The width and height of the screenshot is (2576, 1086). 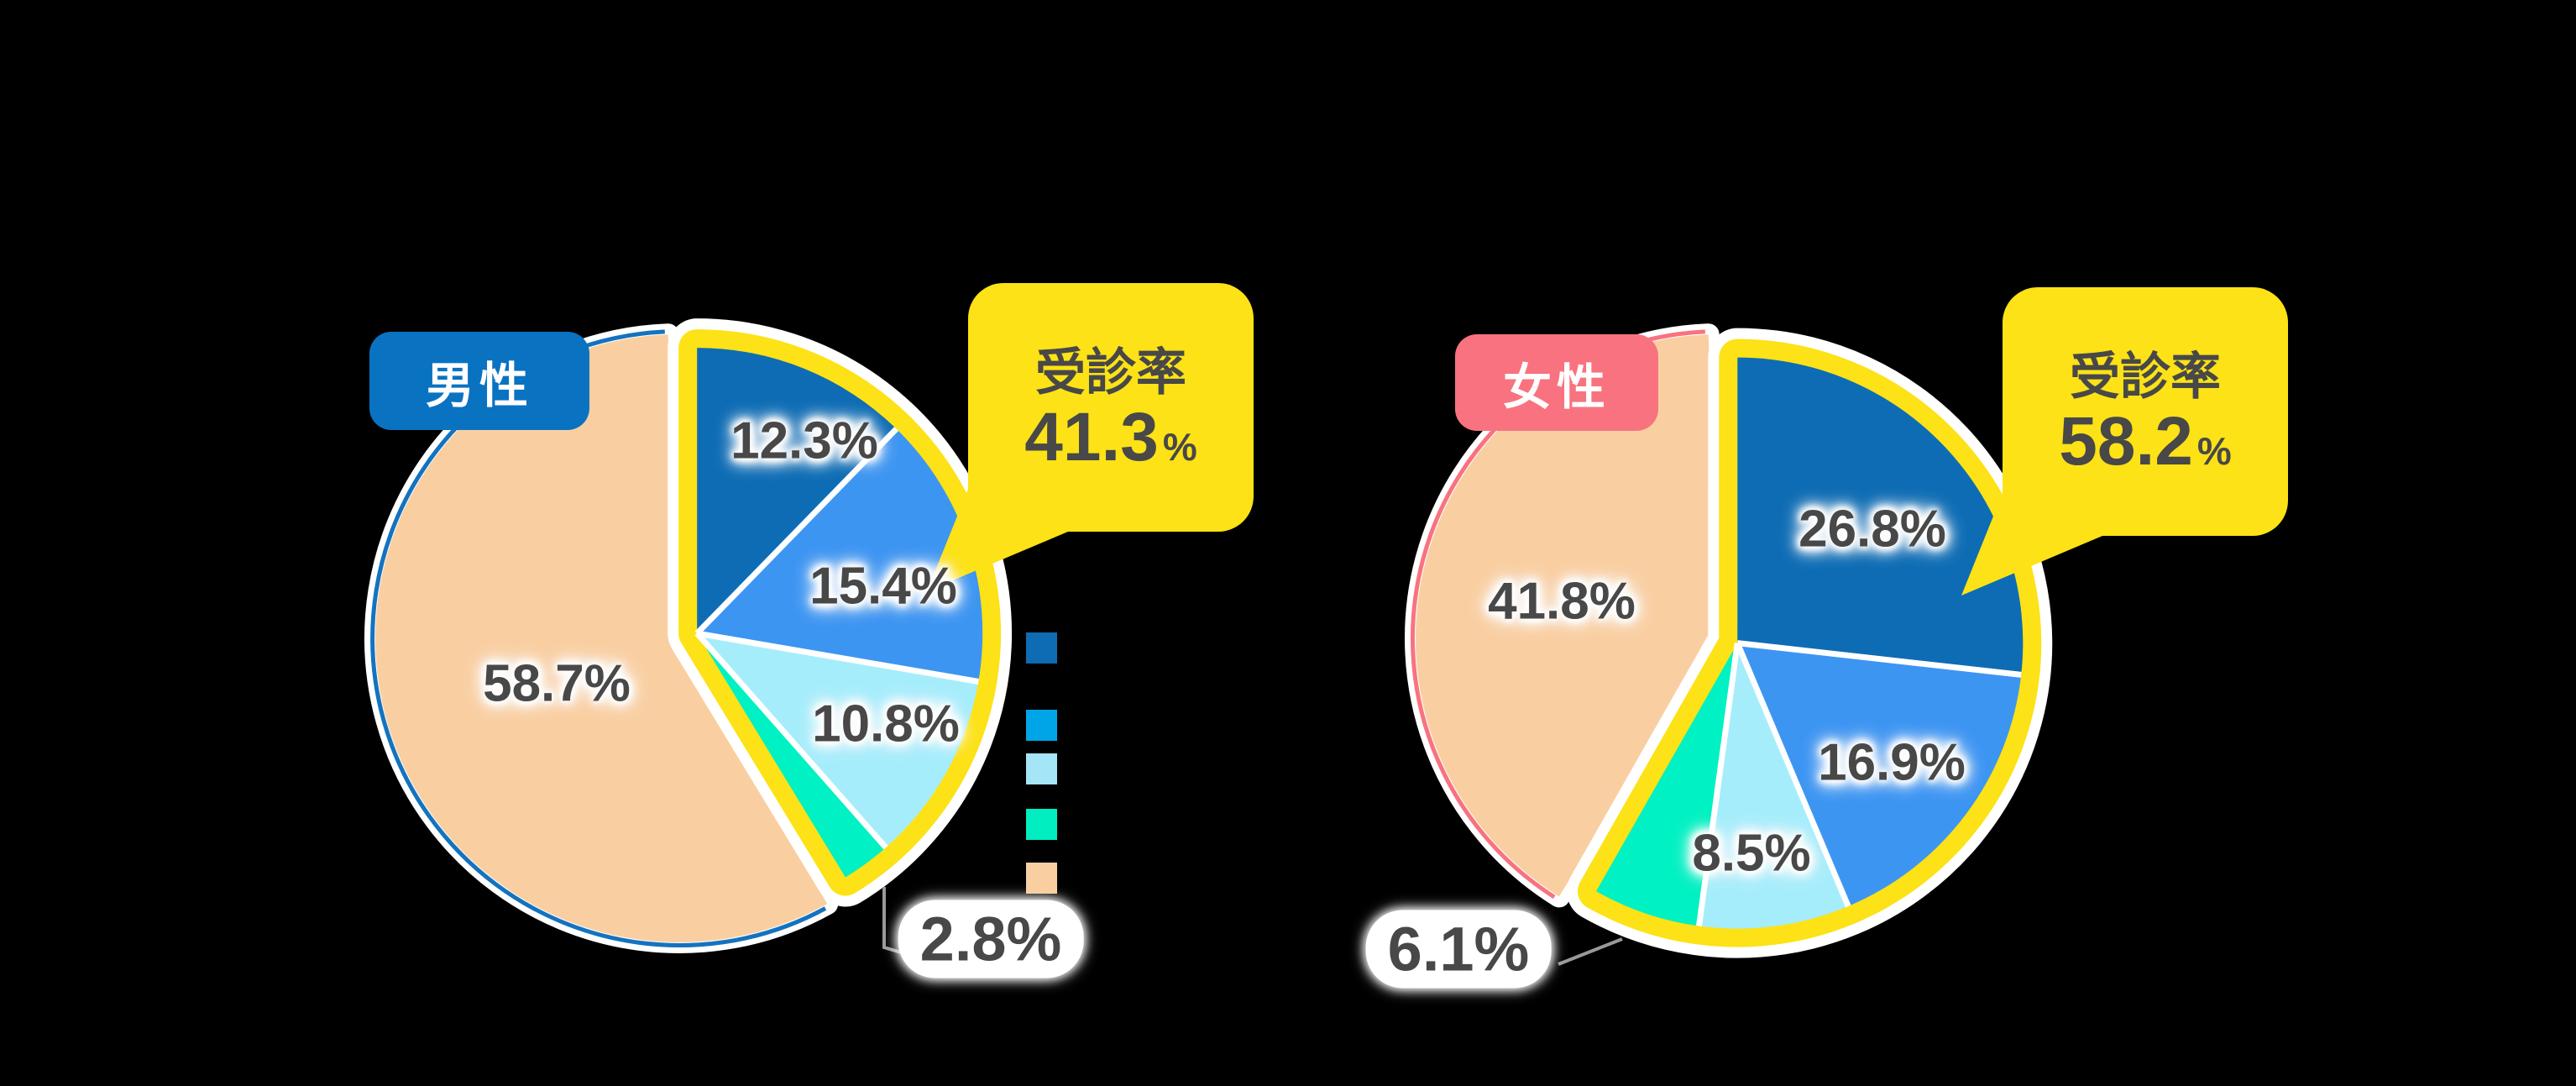 I want to click on pie-rest-slice, so click(x=601, y=638).